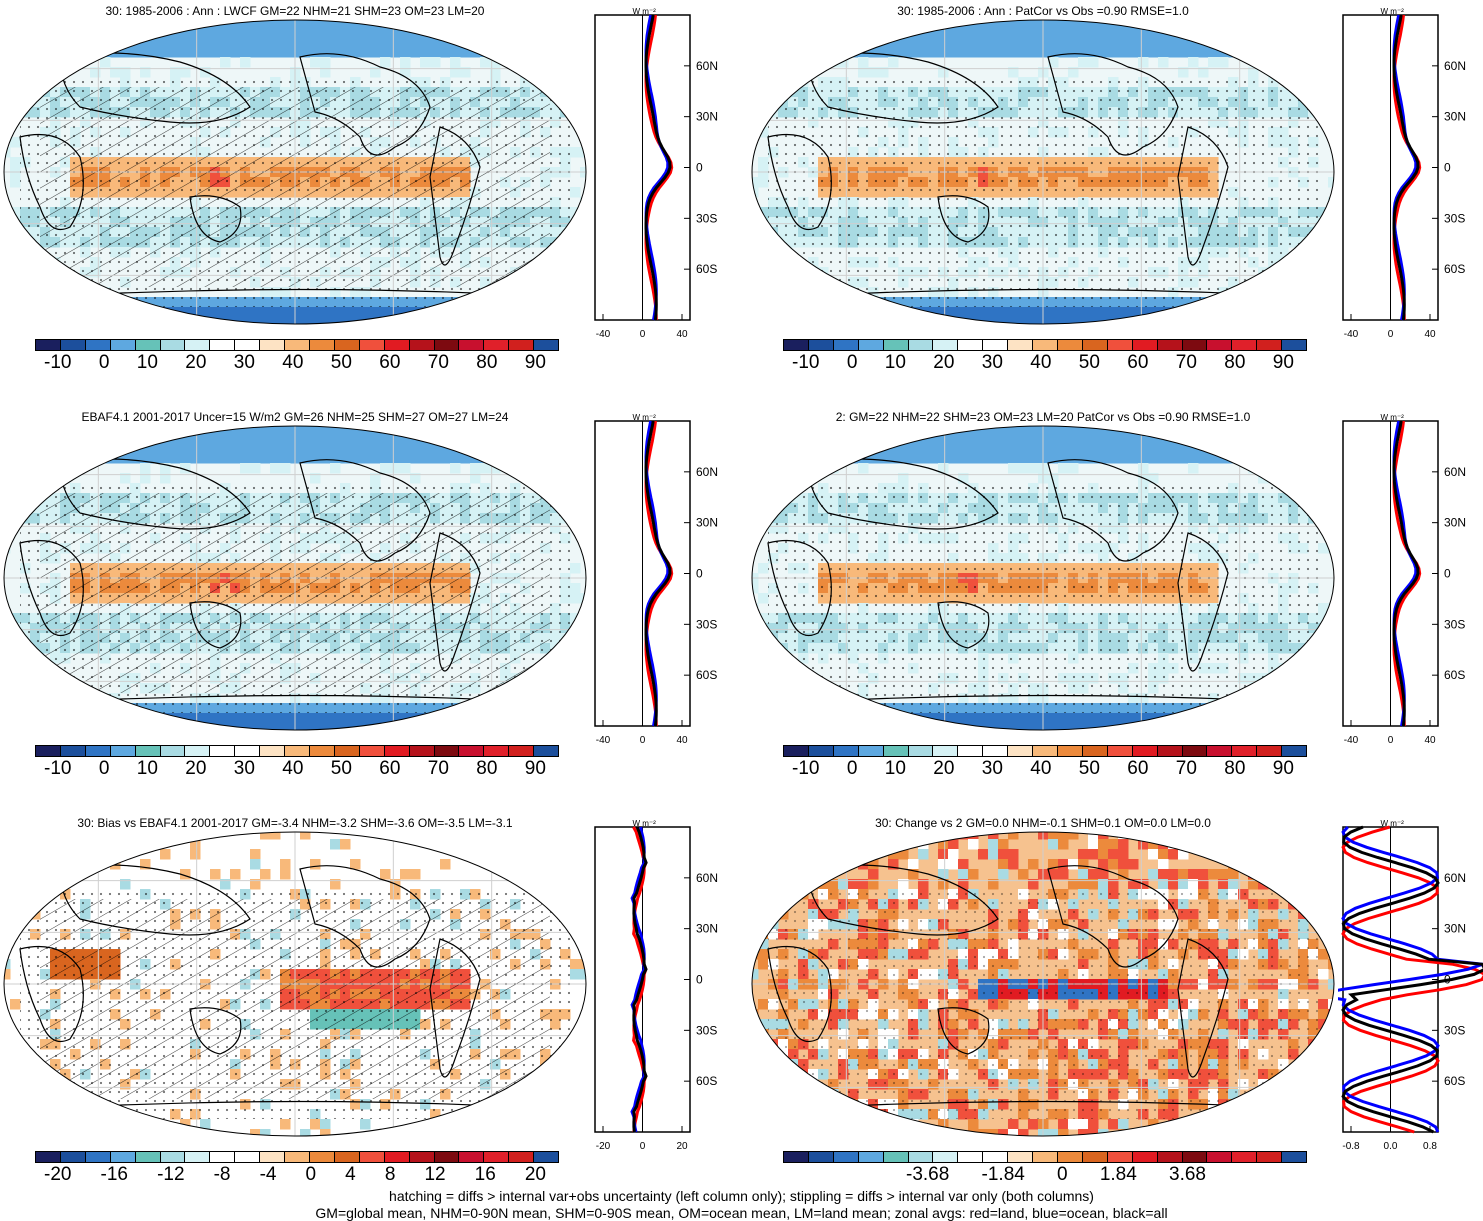 The width and height of the screenshot is (1483, 1221). I want to click on colorbar-tick-label: 20, so click(944, 768).